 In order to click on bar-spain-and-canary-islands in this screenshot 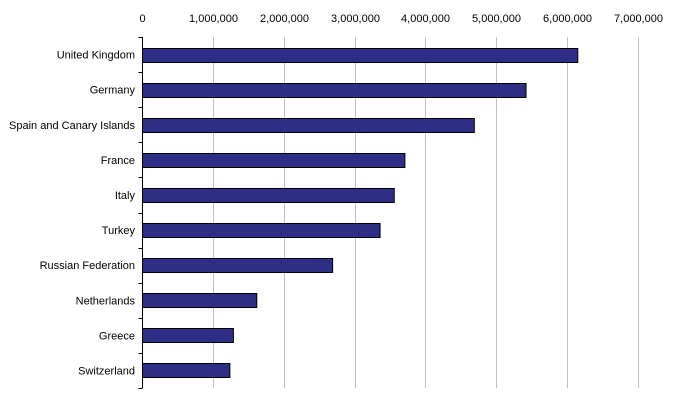, I will do `click(308, 125)`.